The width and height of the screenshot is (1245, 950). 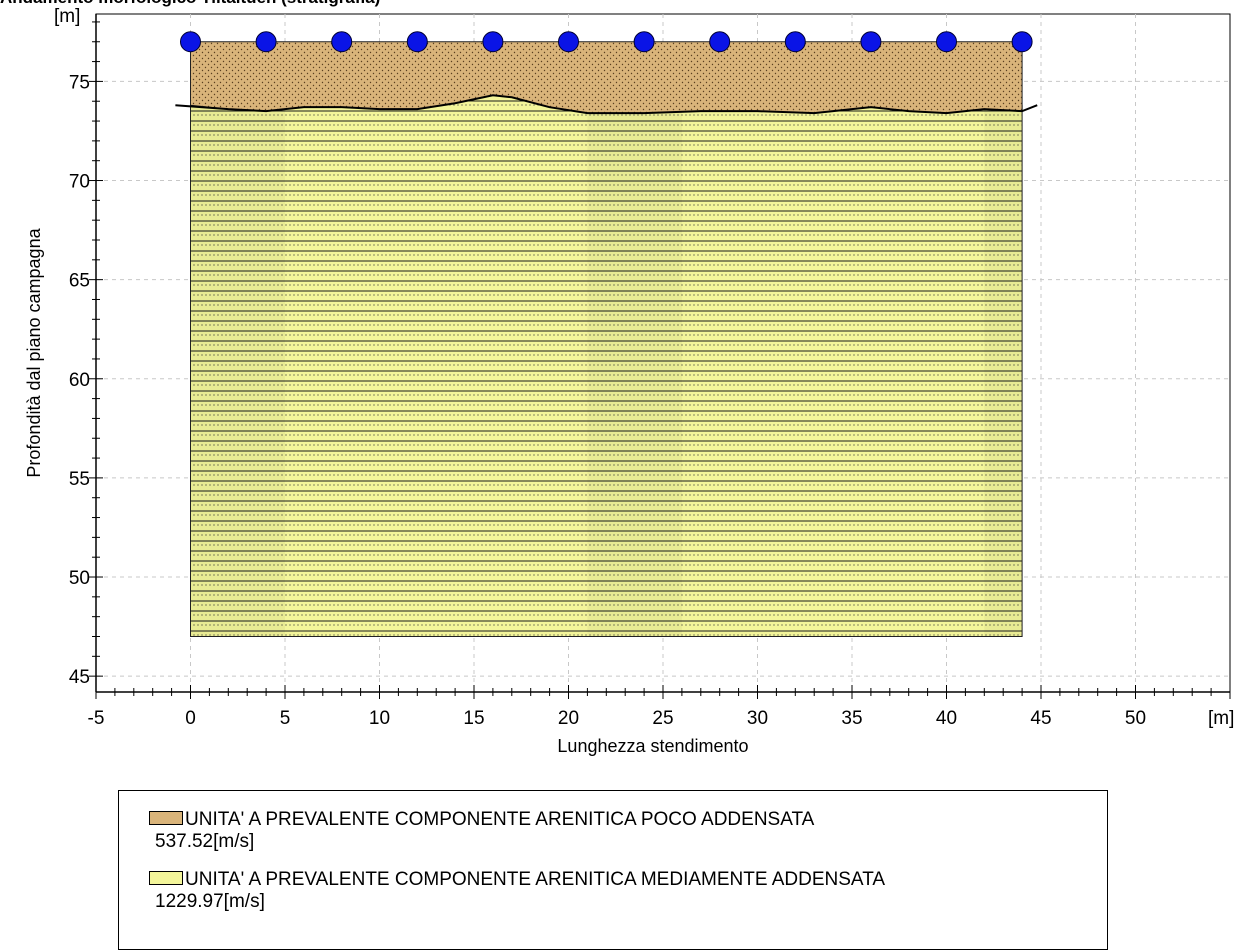 What do you see at coordinates (662, 718) in the screenshot?
I see `x-tick-label: 25` at bounding box center [662, 718].